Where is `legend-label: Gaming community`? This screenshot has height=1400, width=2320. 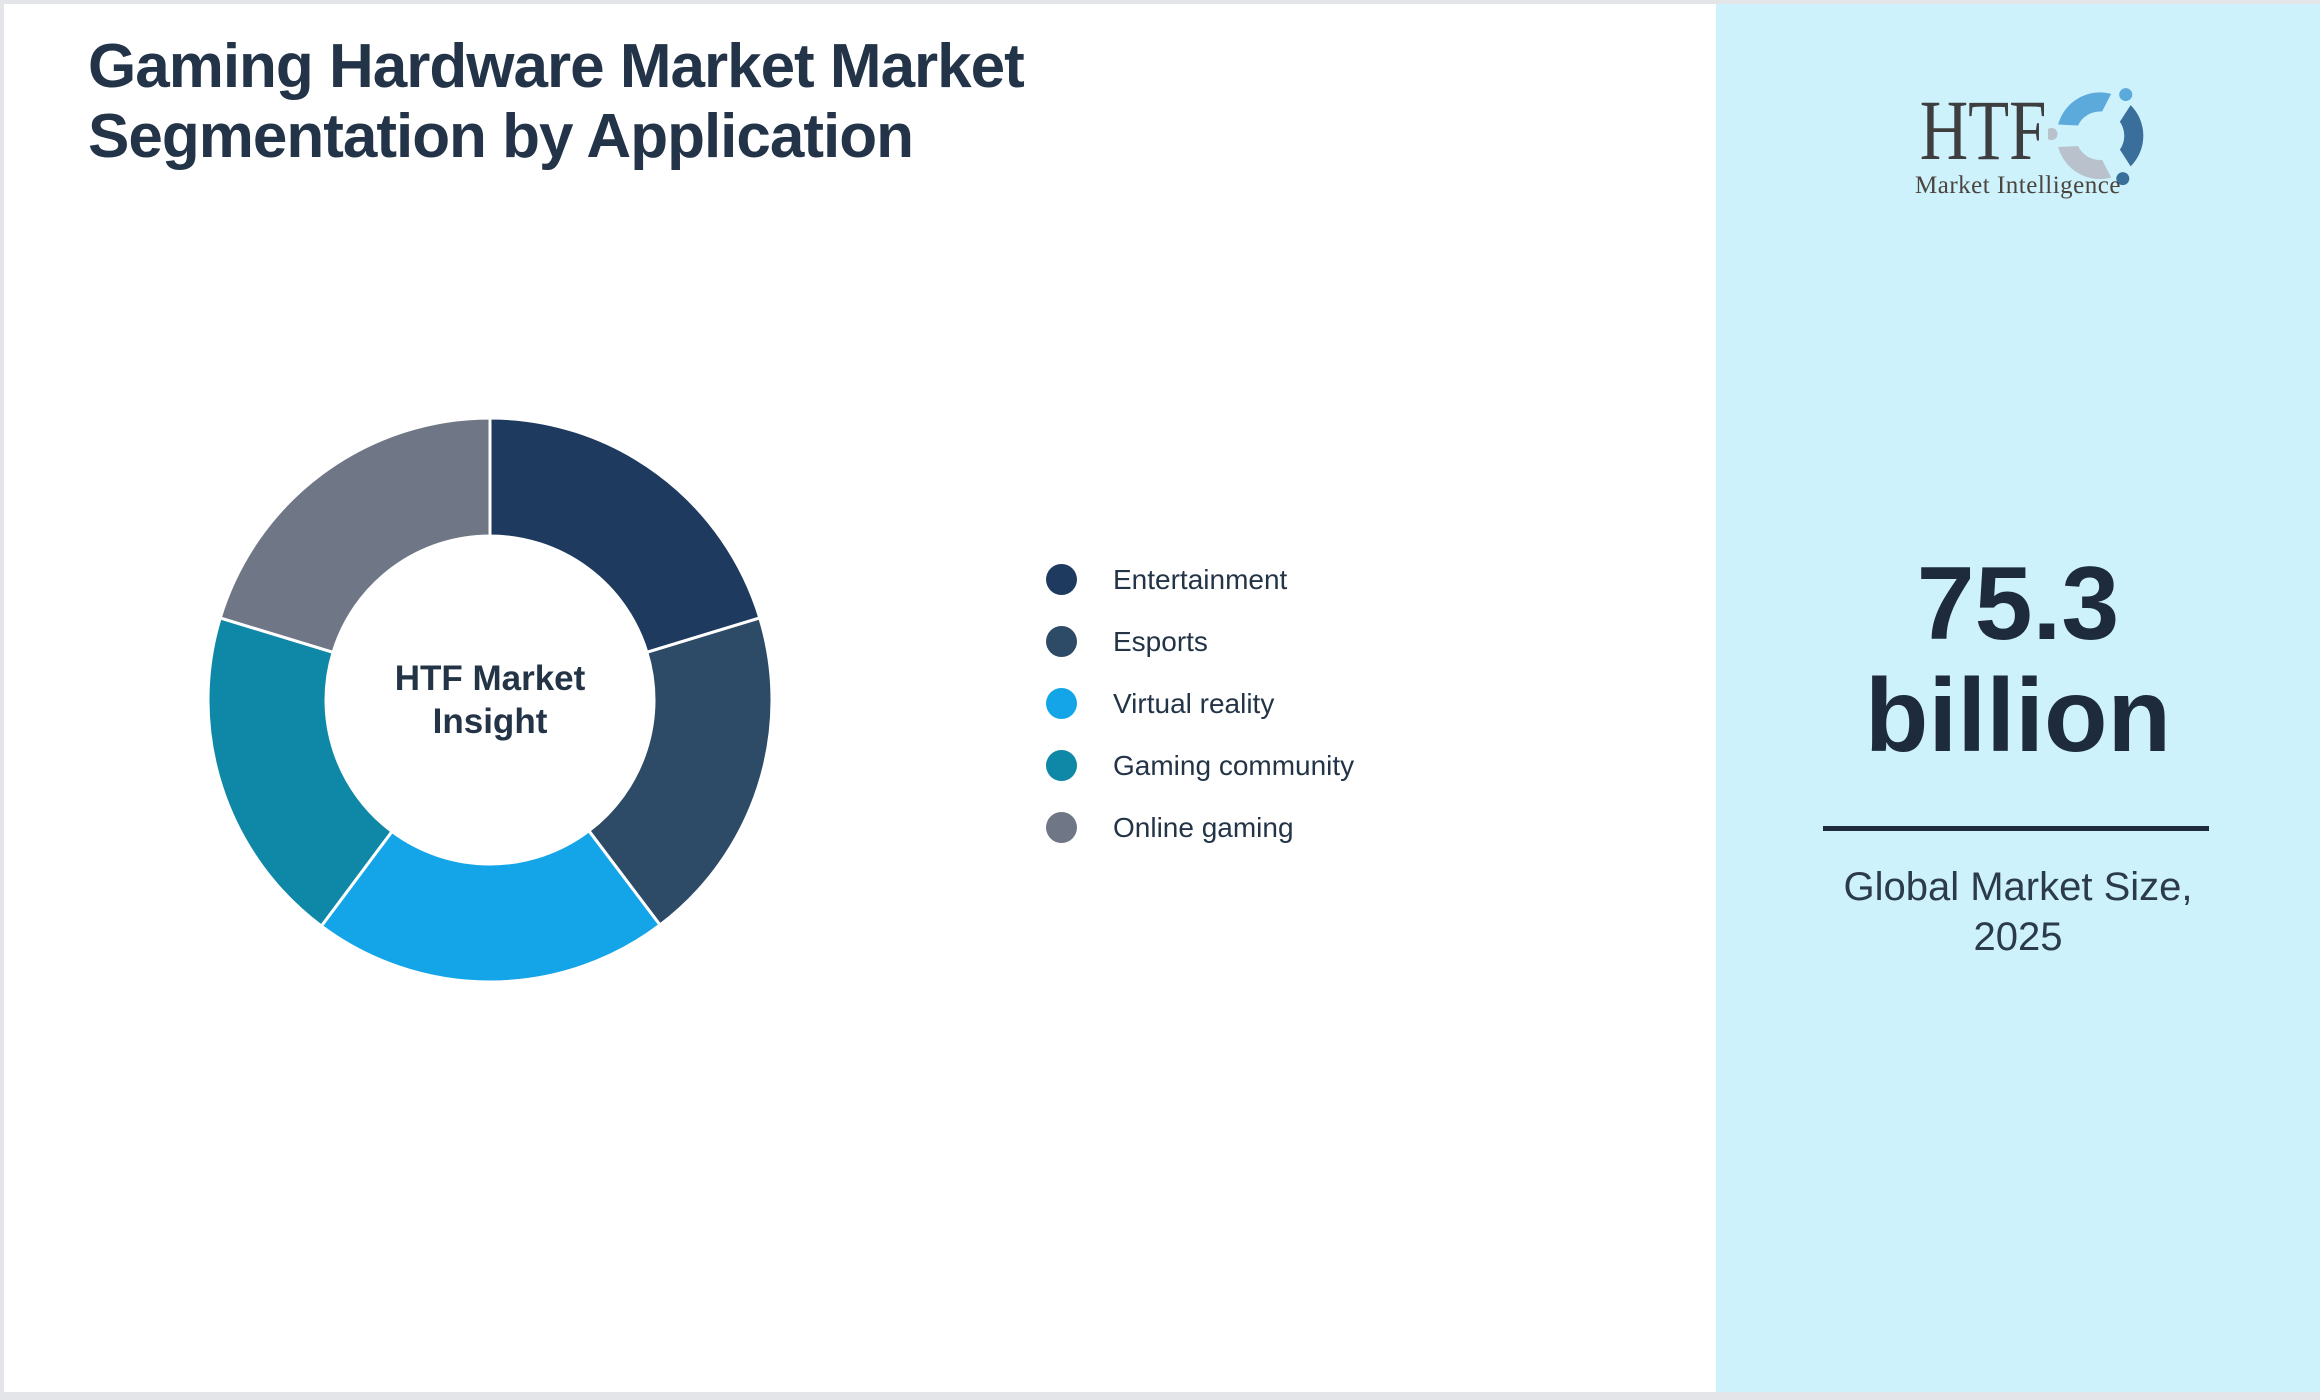
legend-label: Gaming community is located at coordinates (1234, 765).